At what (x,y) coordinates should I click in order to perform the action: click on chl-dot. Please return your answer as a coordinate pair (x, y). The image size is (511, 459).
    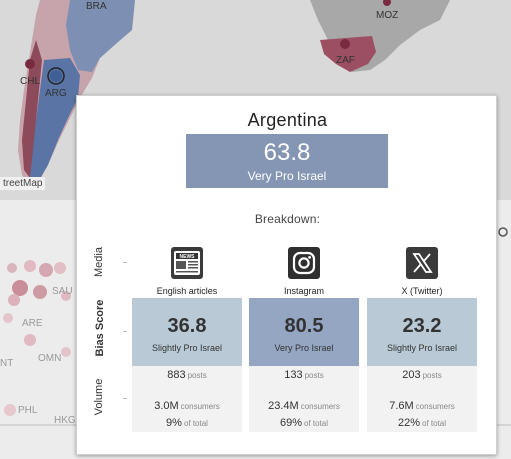
    Looking at the image, I should click on (30, 64).